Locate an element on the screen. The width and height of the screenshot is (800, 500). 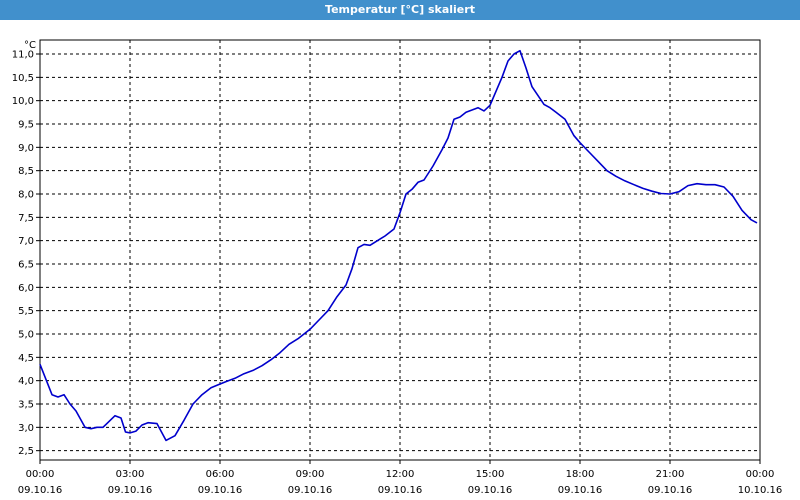
y-tick-label: 3,5 is located at coordinates (26, 405).